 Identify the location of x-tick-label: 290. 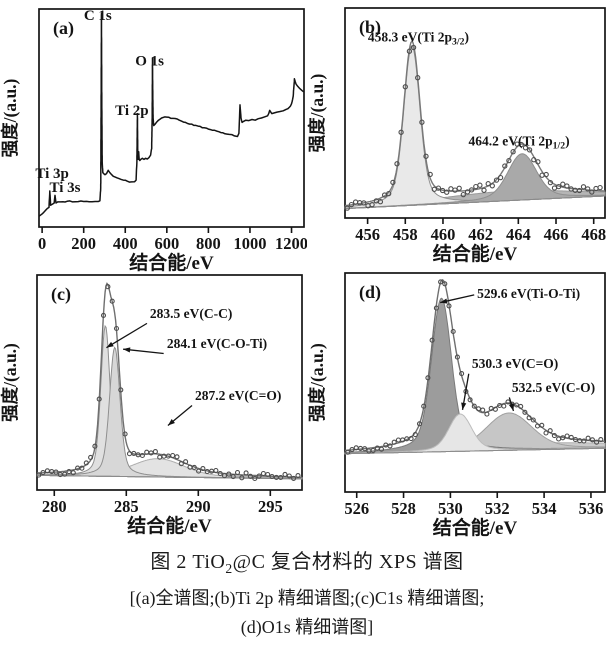
(198, 506).